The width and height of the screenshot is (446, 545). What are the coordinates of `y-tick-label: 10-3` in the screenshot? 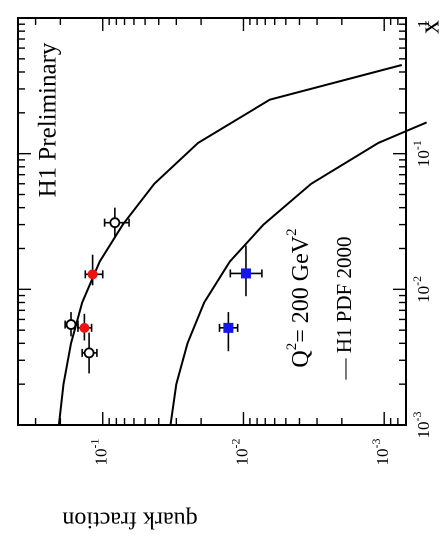 It's located at (380, 452).